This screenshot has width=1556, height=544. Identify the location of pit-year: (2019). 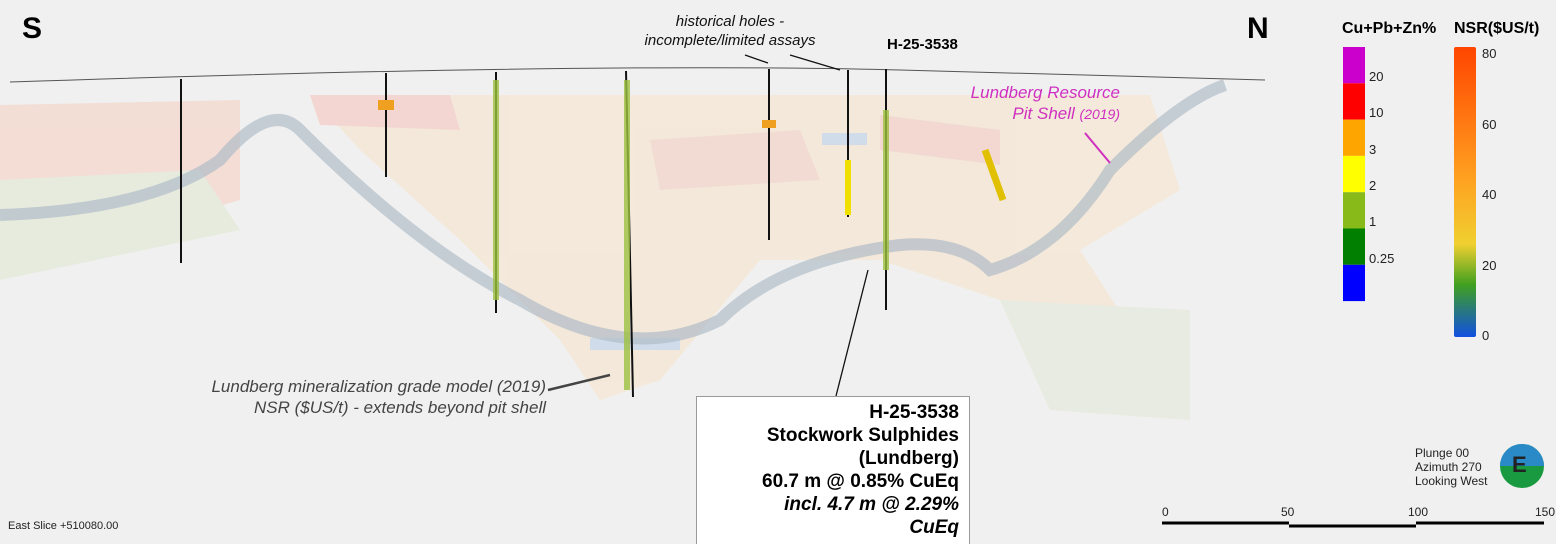
(1099, 114).